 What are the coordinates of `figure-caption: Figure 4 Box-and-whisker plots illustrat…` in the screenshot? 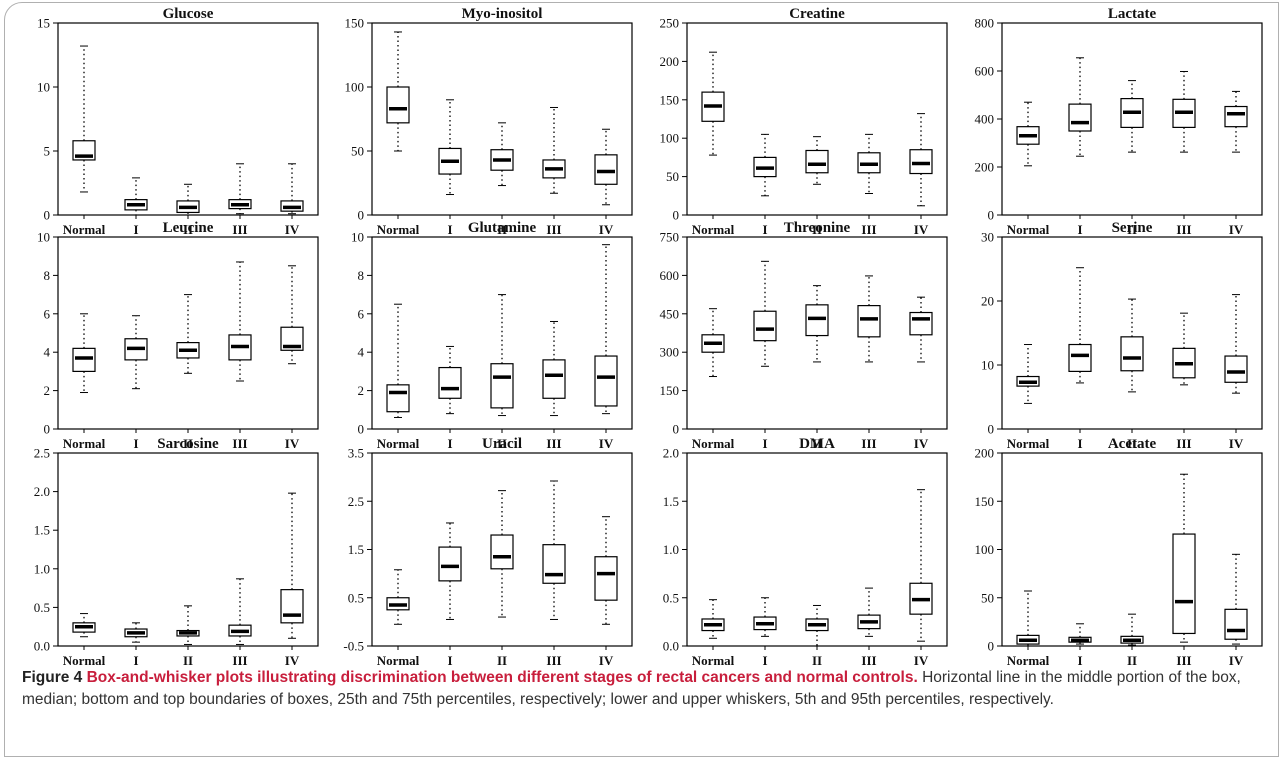 It's located at (647, 689).